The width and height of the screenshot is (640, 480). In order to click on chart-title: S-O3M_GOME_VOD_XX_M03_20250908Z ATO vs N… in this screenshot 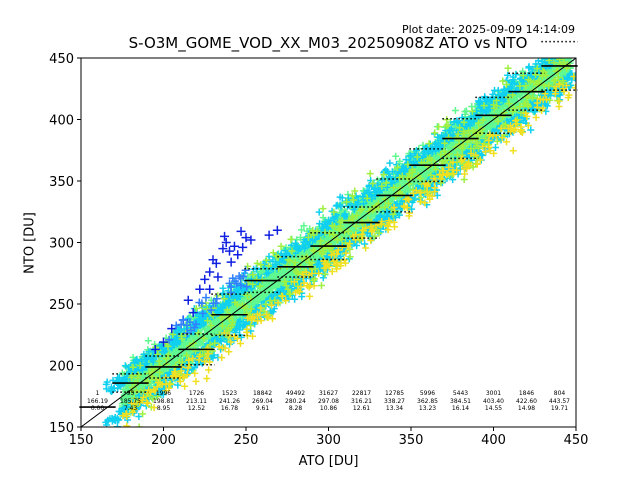, I will do `click(328, 43)`.